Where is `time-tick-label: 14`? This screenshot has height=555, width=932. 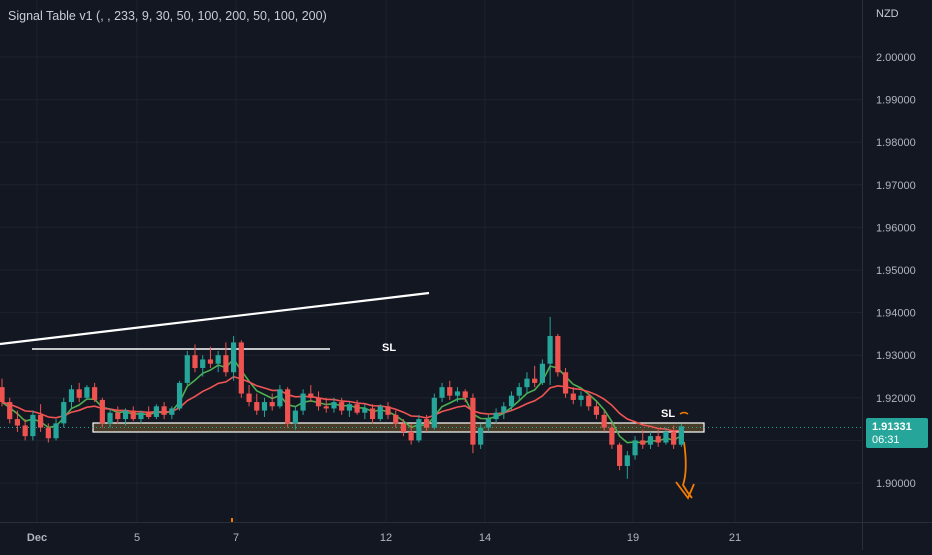
time-tick-label: 14 is located at coordinates (485, 538).